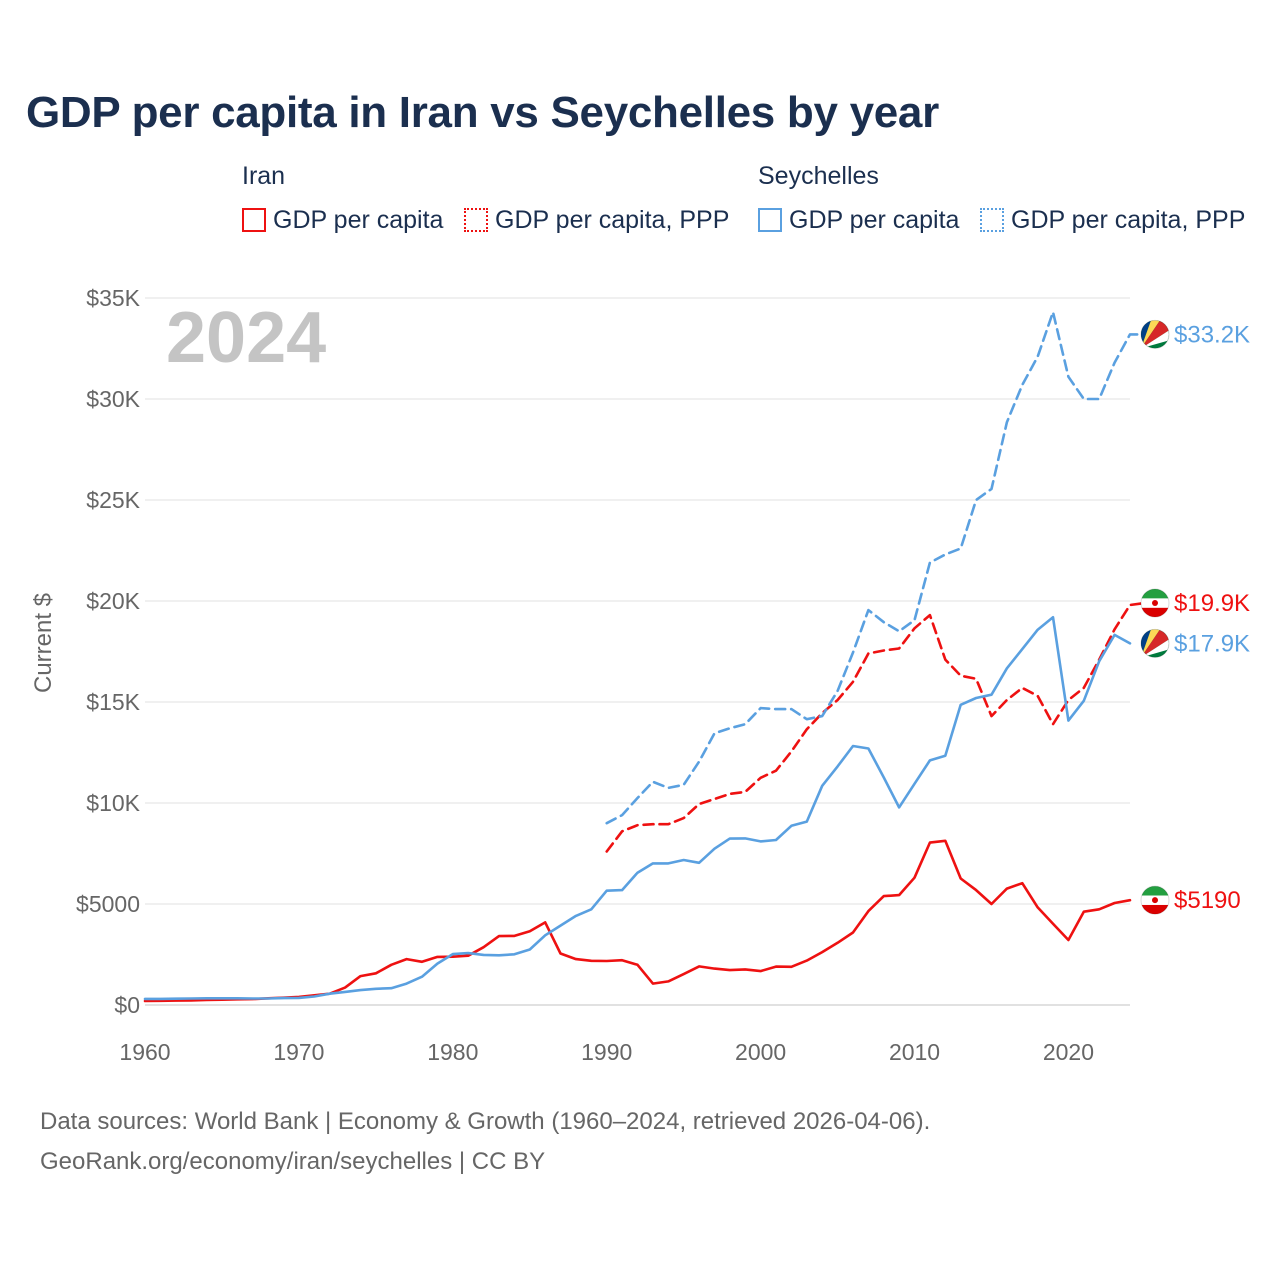 The width and height of the screenshot is (1280, 1280). What do you see at coordinates (876, 727) in the screenshot?
I see `series-line-iran-ppp` at bounding box center [876, 727].